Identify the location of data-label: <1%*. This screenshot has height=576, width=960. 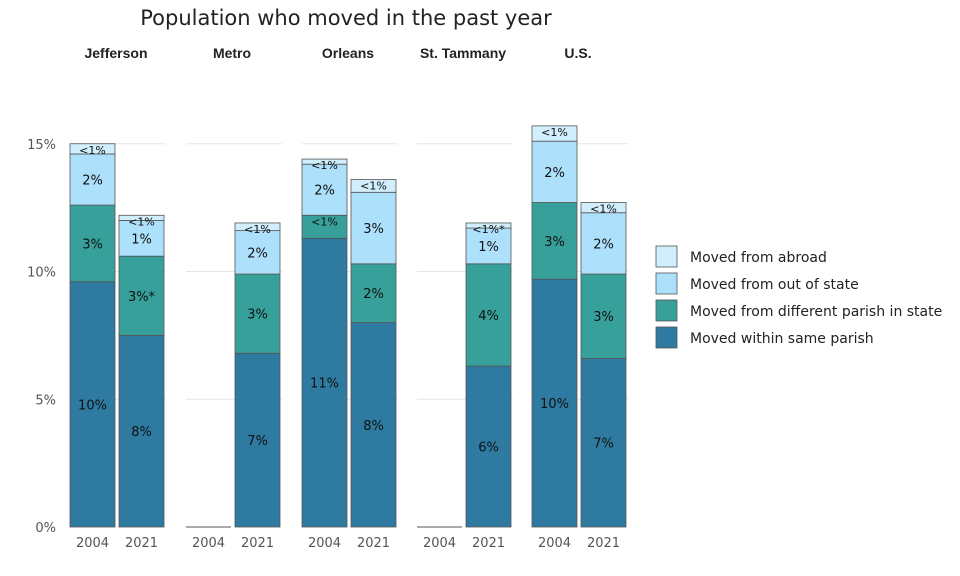
(488, 229).